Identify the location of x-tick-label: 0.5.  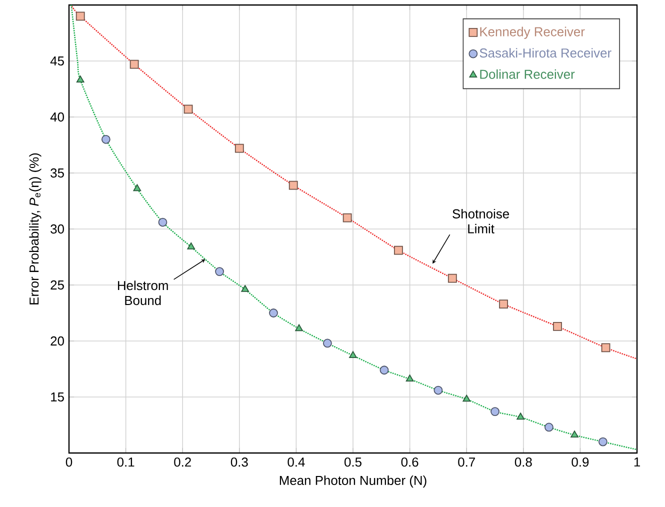
(353, 462).